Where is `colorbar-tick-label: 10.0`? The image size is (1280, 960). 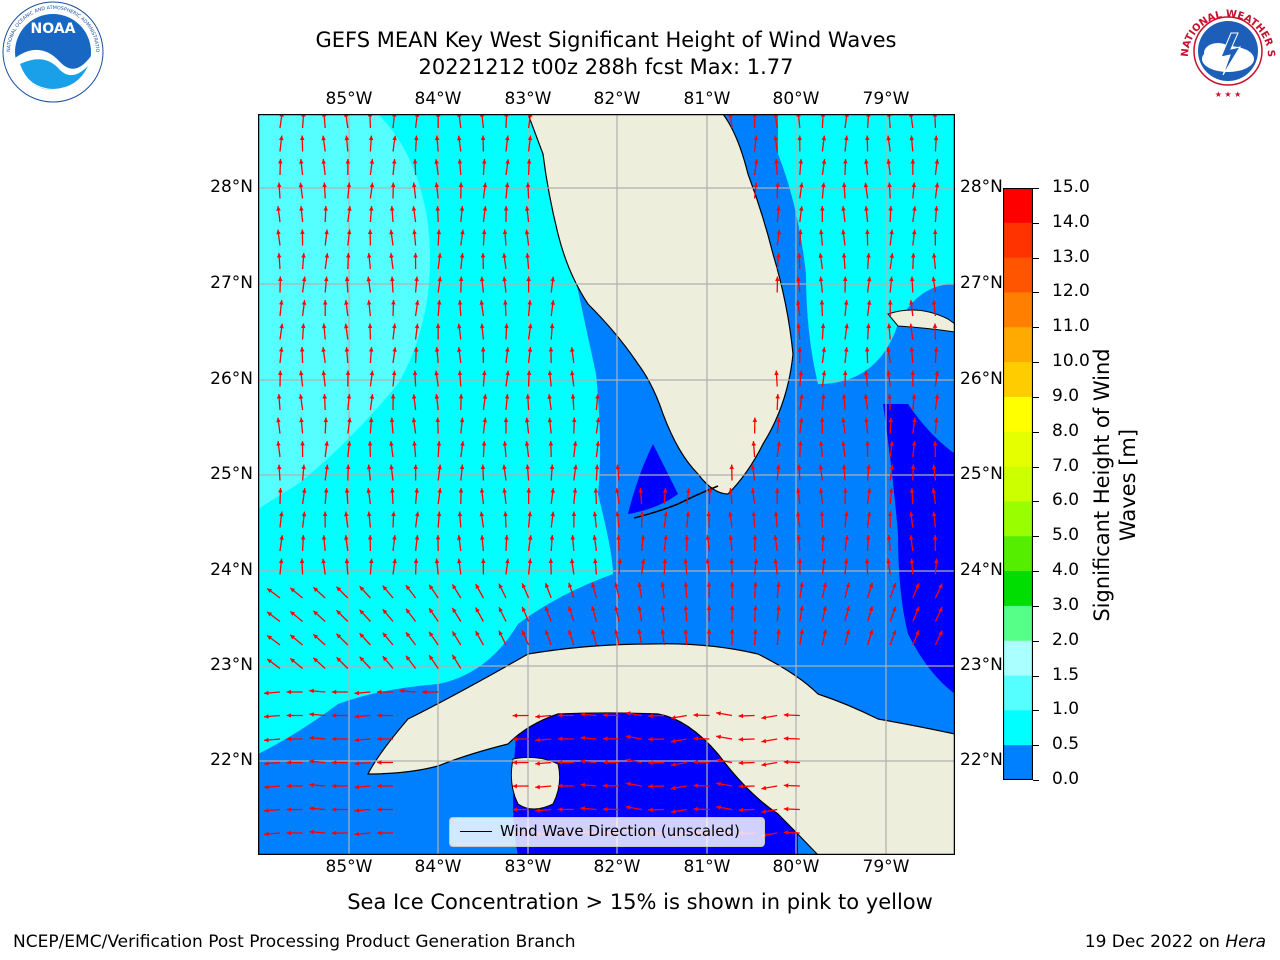 colorbar-tick-label: 10.0 is located at coordinates (1071, 361).